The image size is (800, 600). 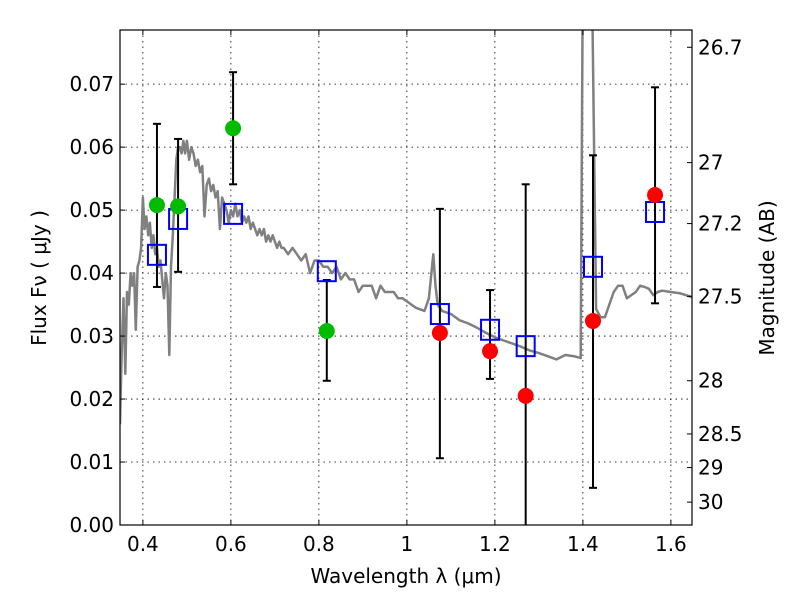 I want to click on right-tick-label: 27.5, so click(x=720, y=296).